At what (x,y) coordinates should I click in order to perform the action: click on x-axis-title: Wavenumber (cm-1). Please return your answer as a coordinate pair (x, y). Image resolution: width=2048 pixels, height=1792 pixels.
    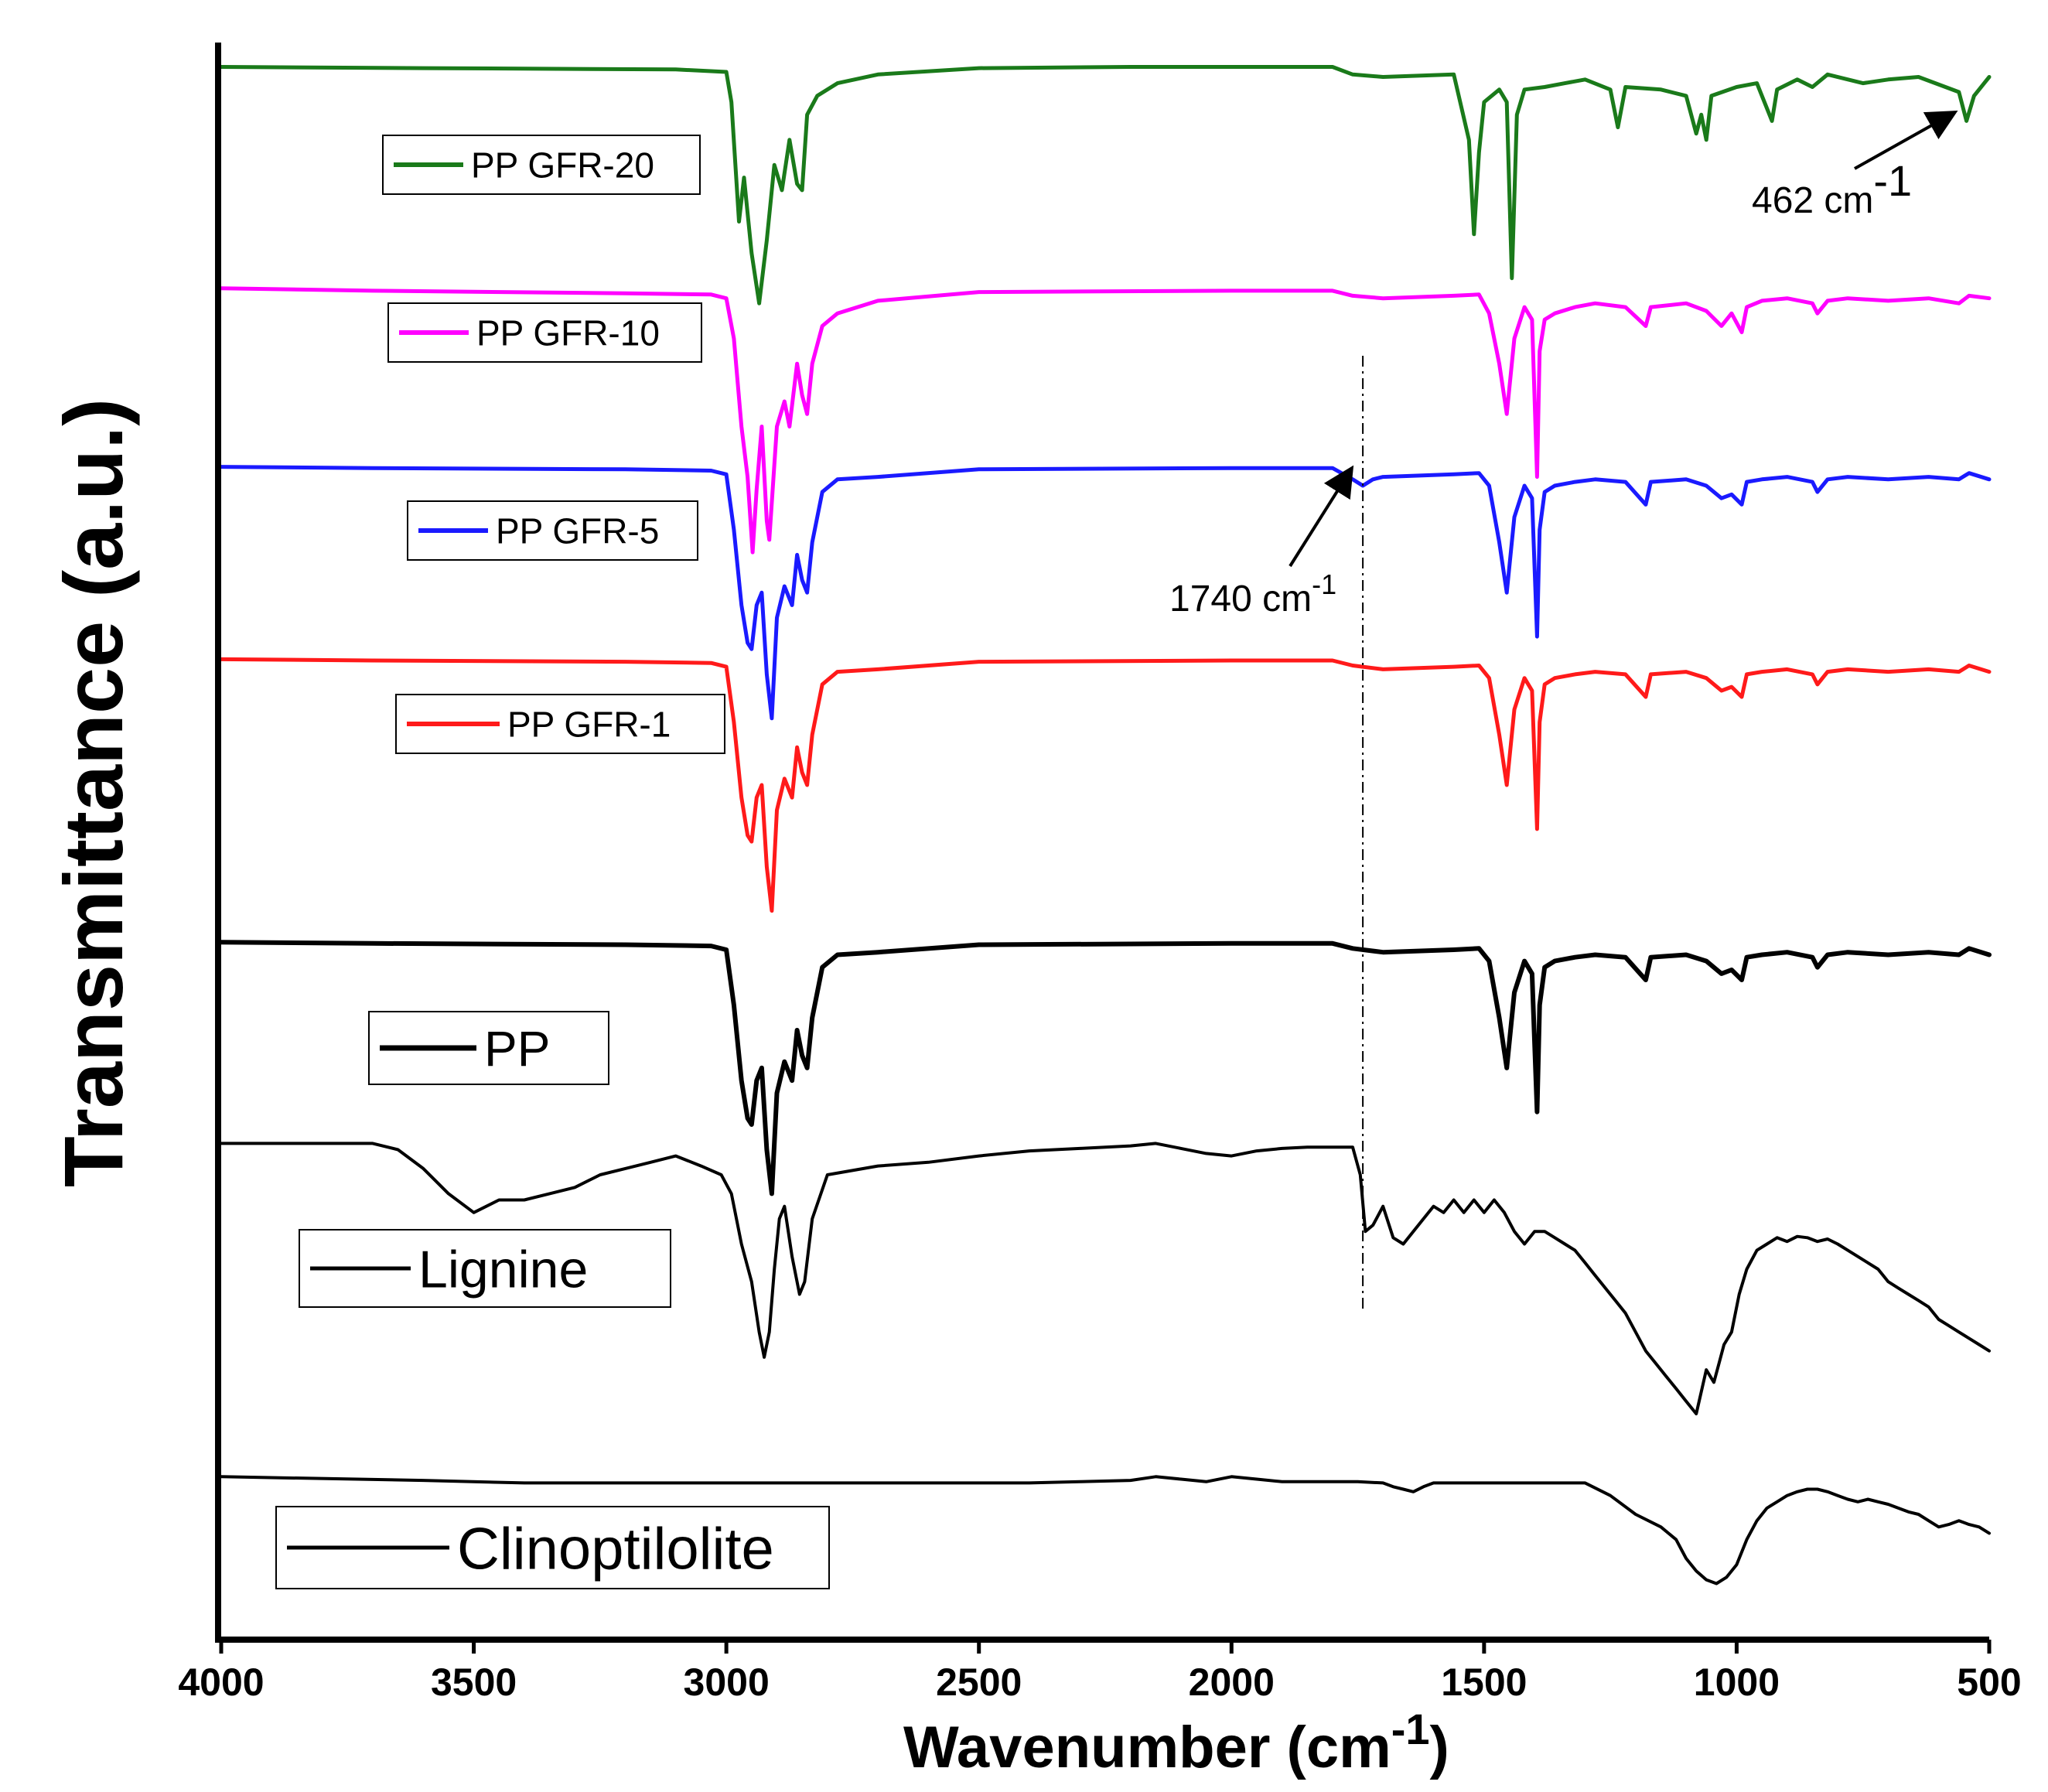
    Looking at the image, I should click on (1176, 1742).